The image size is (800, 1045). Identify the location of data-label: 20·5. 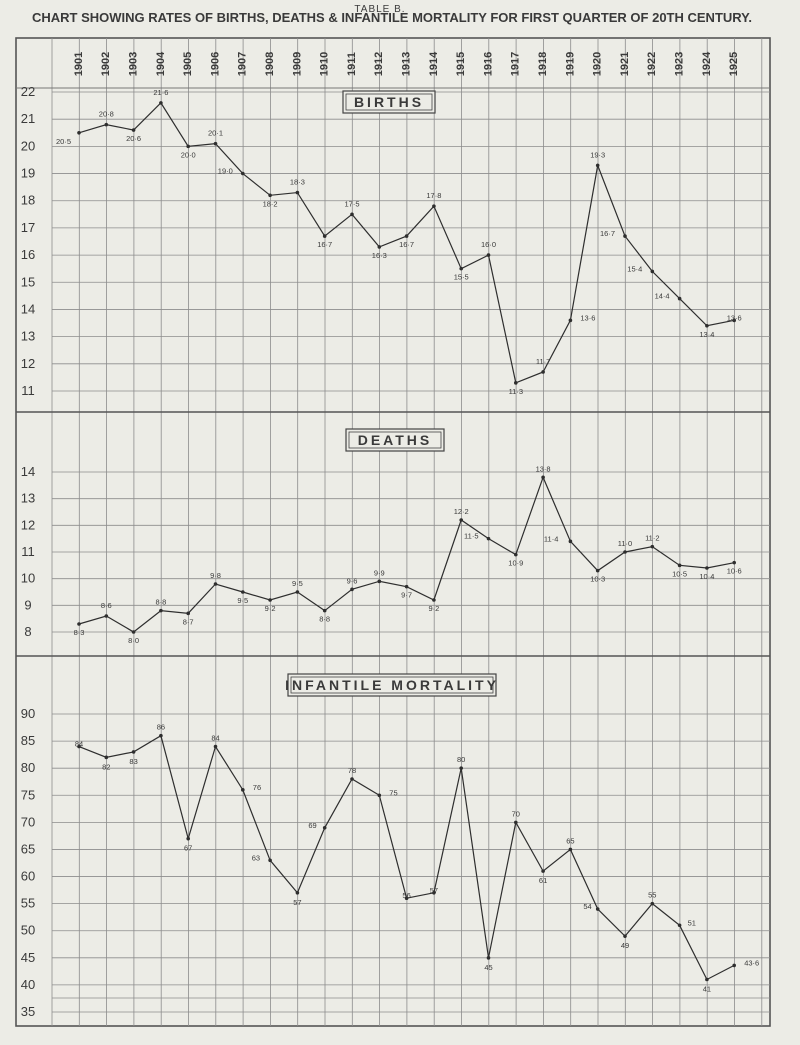
(63, 141).